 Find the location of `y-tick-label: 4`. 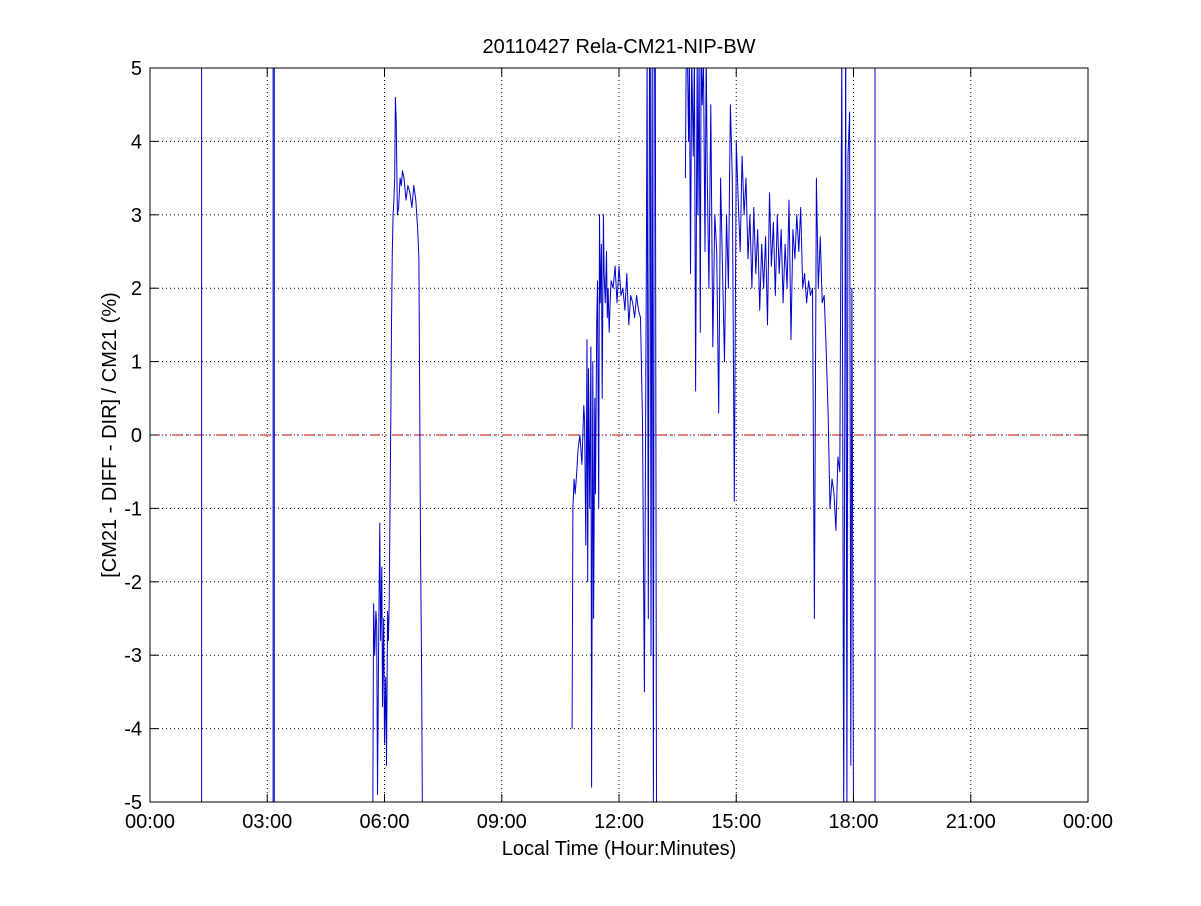

y-tick-label: 4 is located at coordinates (136, 142).